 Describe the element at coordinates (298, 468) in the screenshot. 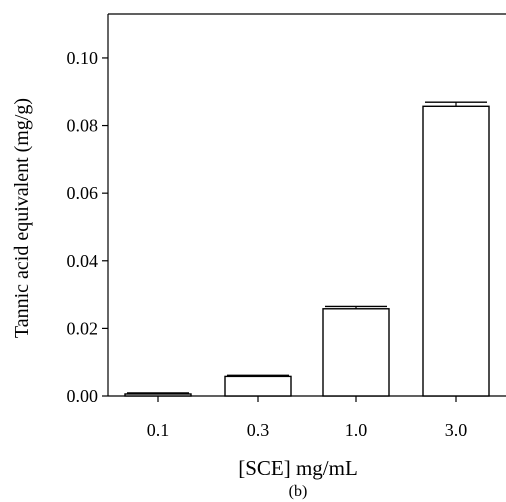

I see `x-axis-label: [SCE] mg/mL` at that location.